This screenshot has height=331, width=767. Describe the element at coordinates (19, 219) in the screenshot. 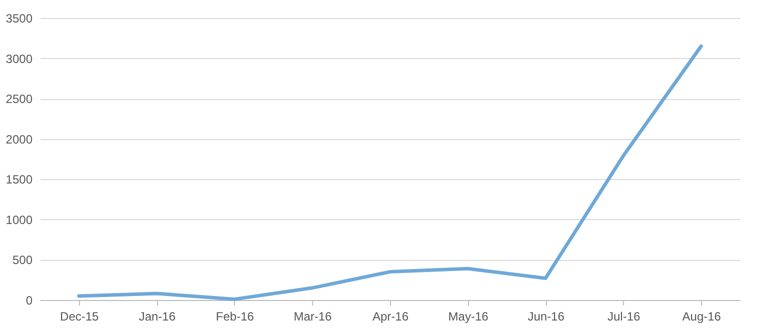

I see `y-tick-label: 1000` at that location.